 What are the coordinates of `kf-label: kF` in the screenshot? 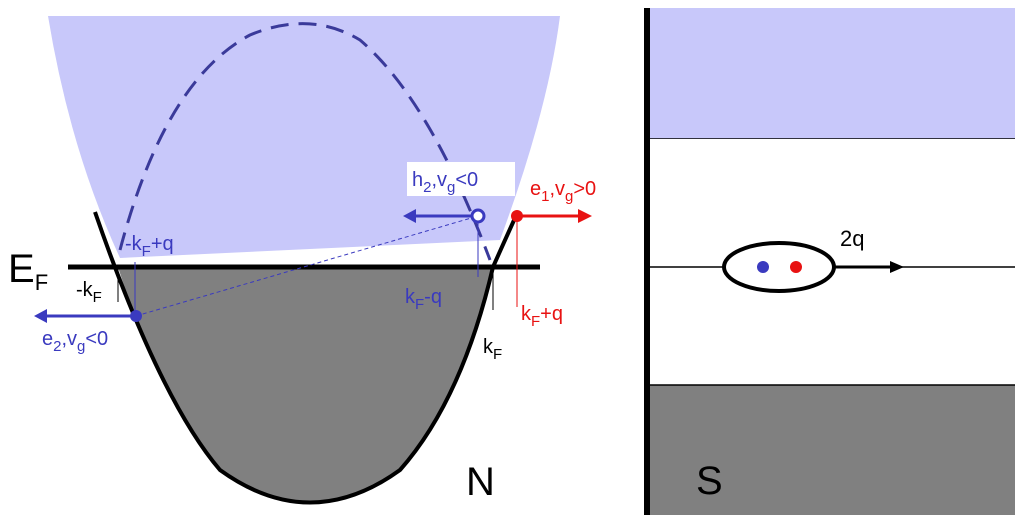 It's located at (492, 349).